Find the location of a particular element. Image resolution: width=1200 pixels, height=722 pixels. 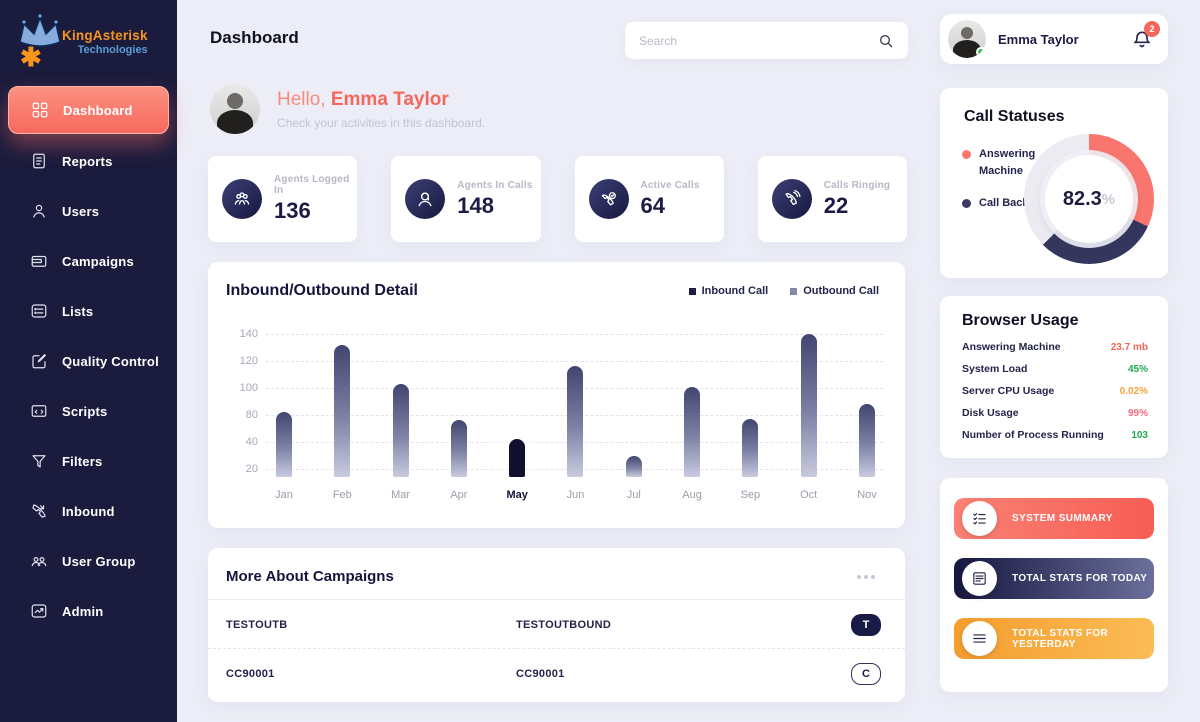

lists-icon is located at coordinates (39, 311).